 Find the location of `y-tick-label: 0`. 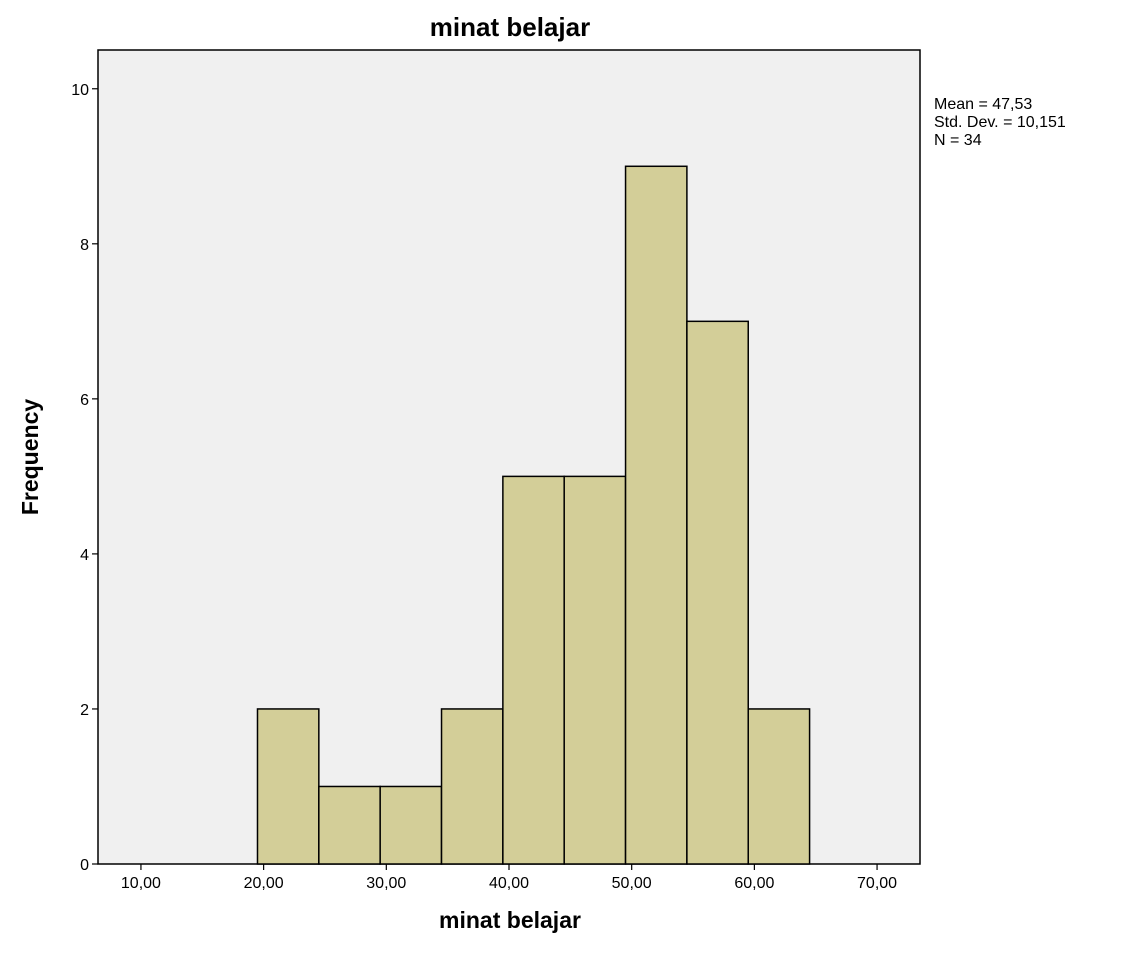

y-tick-label: 0 is located at coordinates (84, 865).